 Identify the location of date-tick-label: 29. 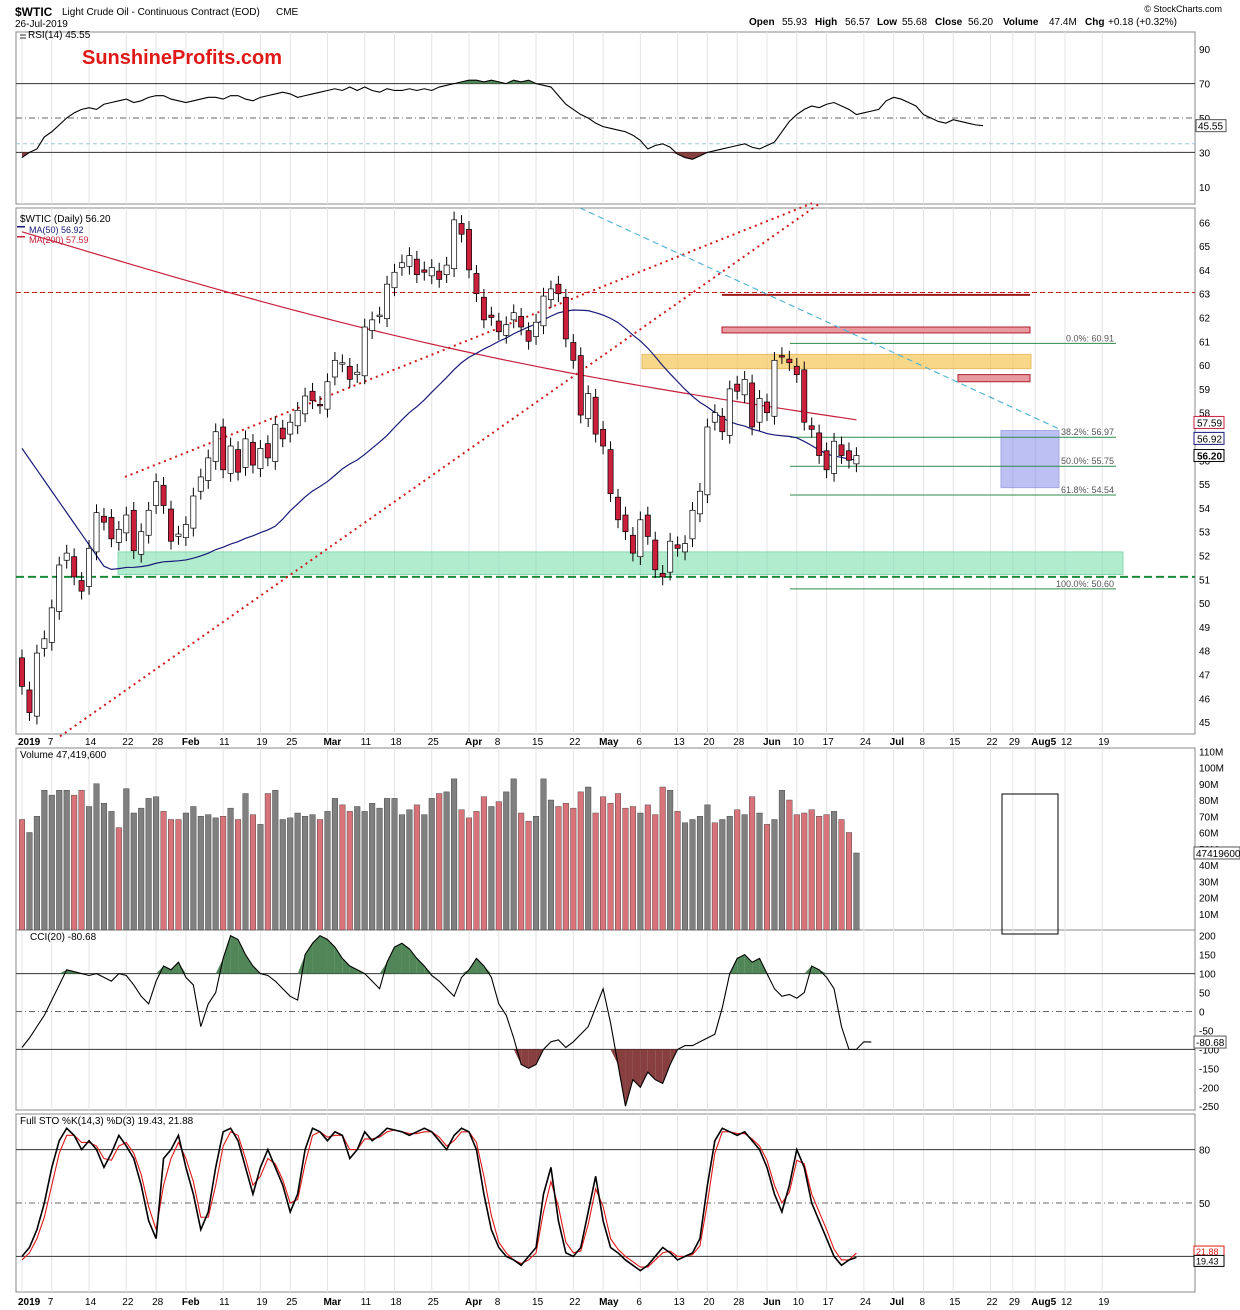
(1015, 742).